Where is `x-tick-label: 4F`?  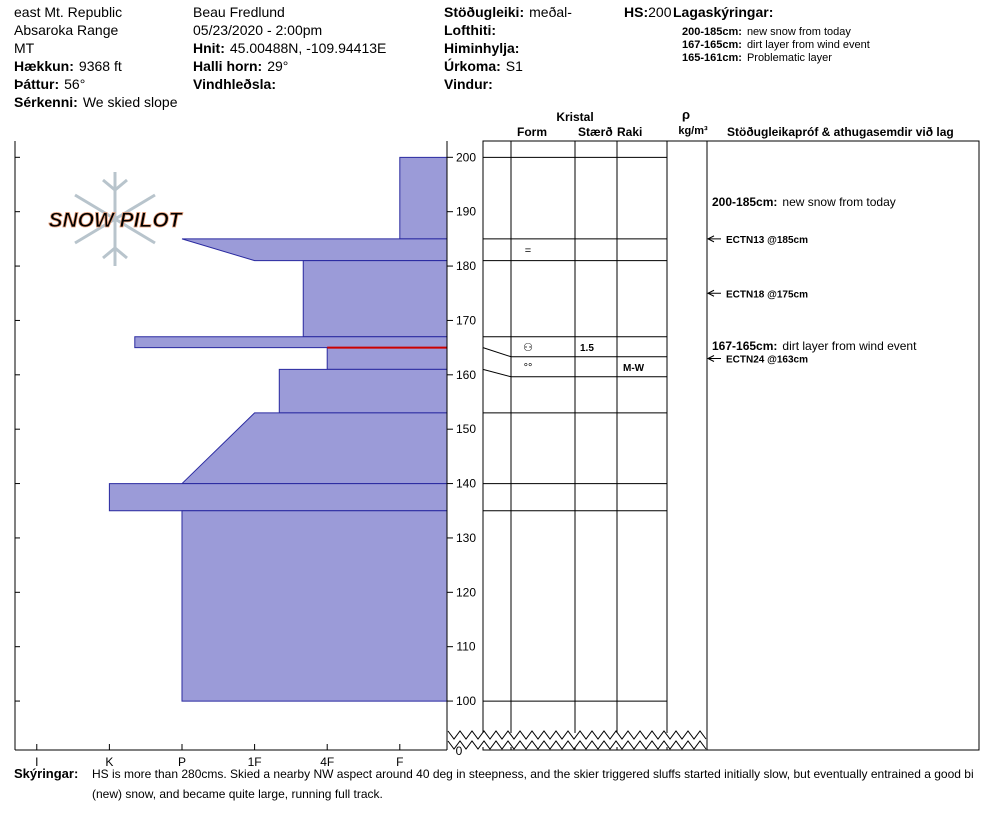
x-tick-label: 4F is located at coordinates (327, 762).